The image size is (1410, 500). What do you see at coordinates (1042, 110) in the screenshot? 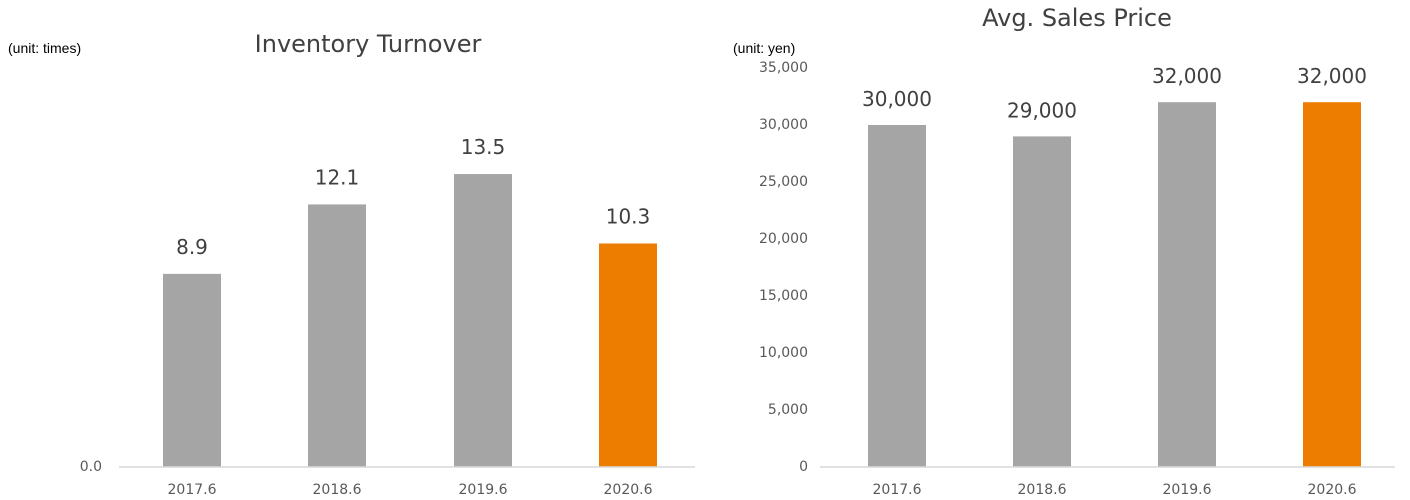
I see `data-label: 29,000` at bounding box center [1042, 110].